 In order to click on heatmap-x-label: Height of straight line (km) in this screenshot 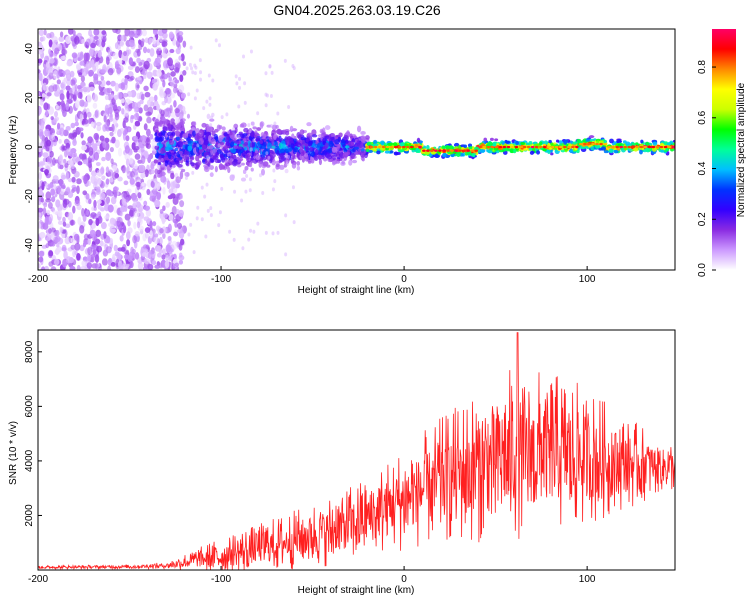, I will do `click(356, 290)`.